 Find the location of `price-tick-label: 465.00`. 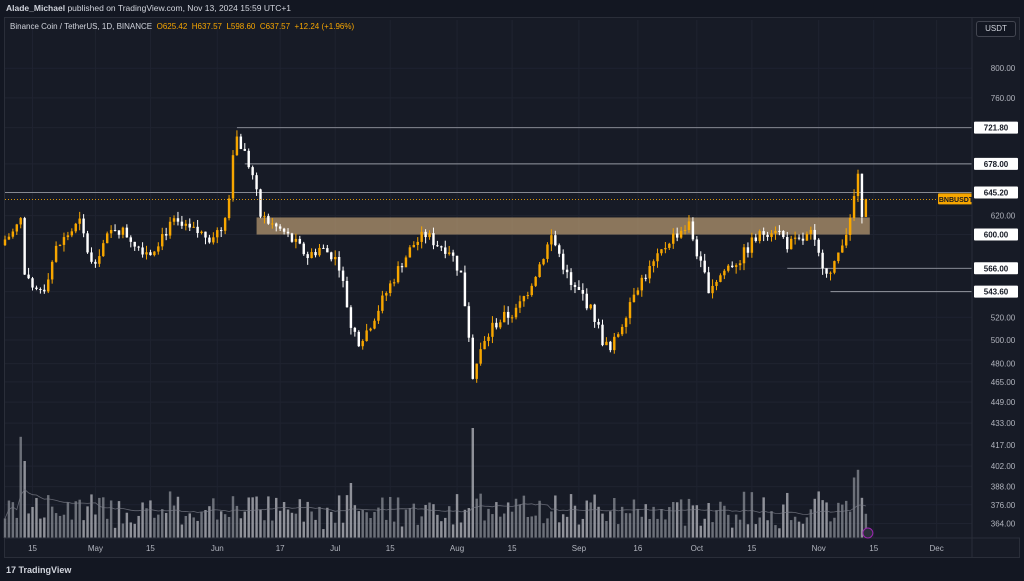

price-tick-label: 465.00 is located at coordinates (1003, 382).